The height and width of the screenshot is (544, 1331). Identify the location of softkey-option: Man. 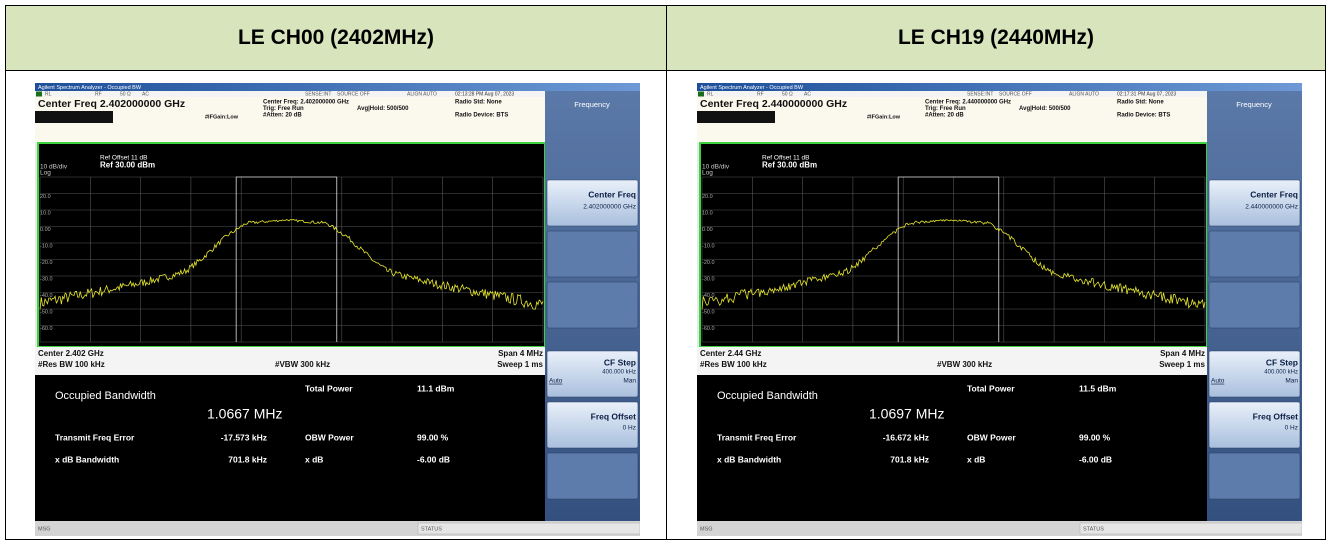
(1291, 381).